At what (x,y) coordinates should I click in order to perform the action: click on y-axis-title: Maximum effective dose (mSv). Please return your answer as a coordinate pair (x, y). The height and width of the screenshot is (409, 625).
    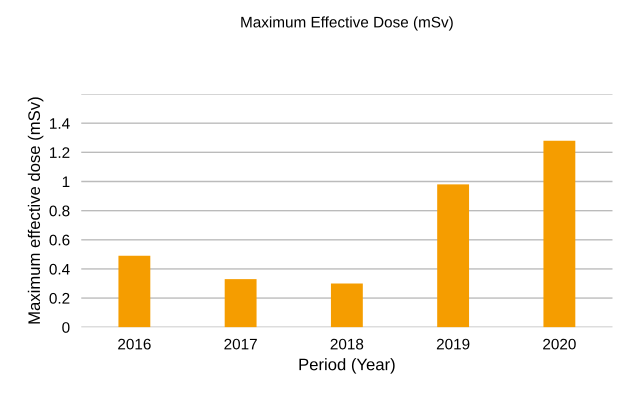
    Looking at the image, I should click on (36, 210).